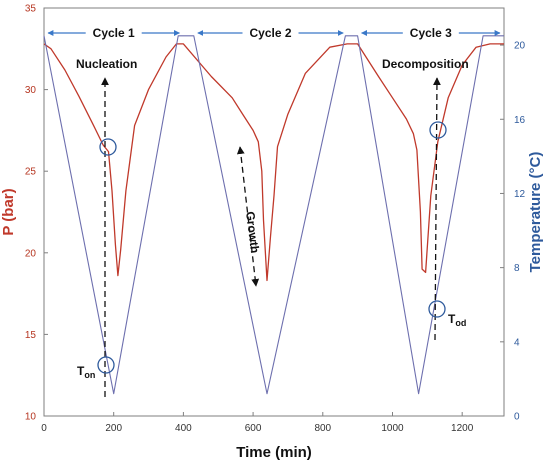 This screenshot has height=465, width=550. What do you see at coordinates (89, 375) in the screenshot?
I see `t-on-sub: on` at bounding box center [89, 375].